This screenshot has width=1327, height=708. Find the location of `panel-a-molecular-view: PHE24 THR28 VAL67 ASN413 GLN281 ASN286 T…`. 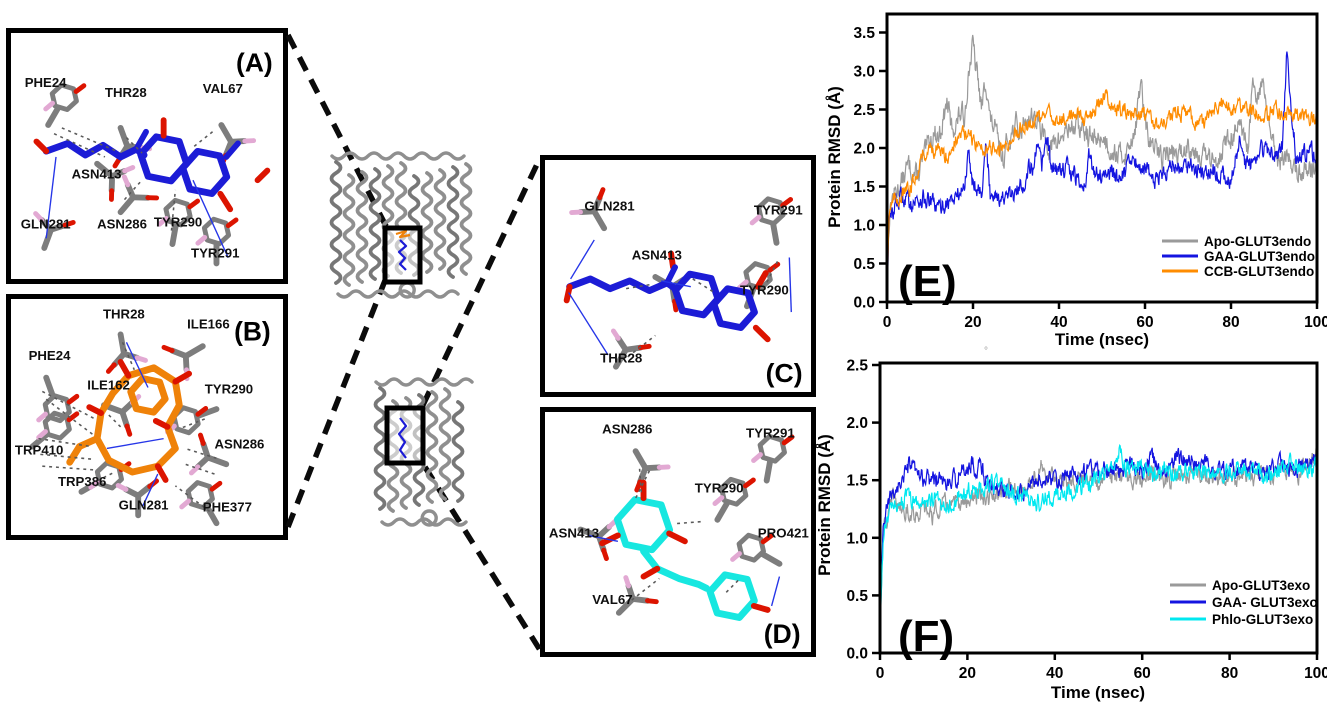

panel-a-molecular-view: PHE24 THR28 VAL67 ASN413 GLN281 ASN286 T… is located at coordinates (147, 157).